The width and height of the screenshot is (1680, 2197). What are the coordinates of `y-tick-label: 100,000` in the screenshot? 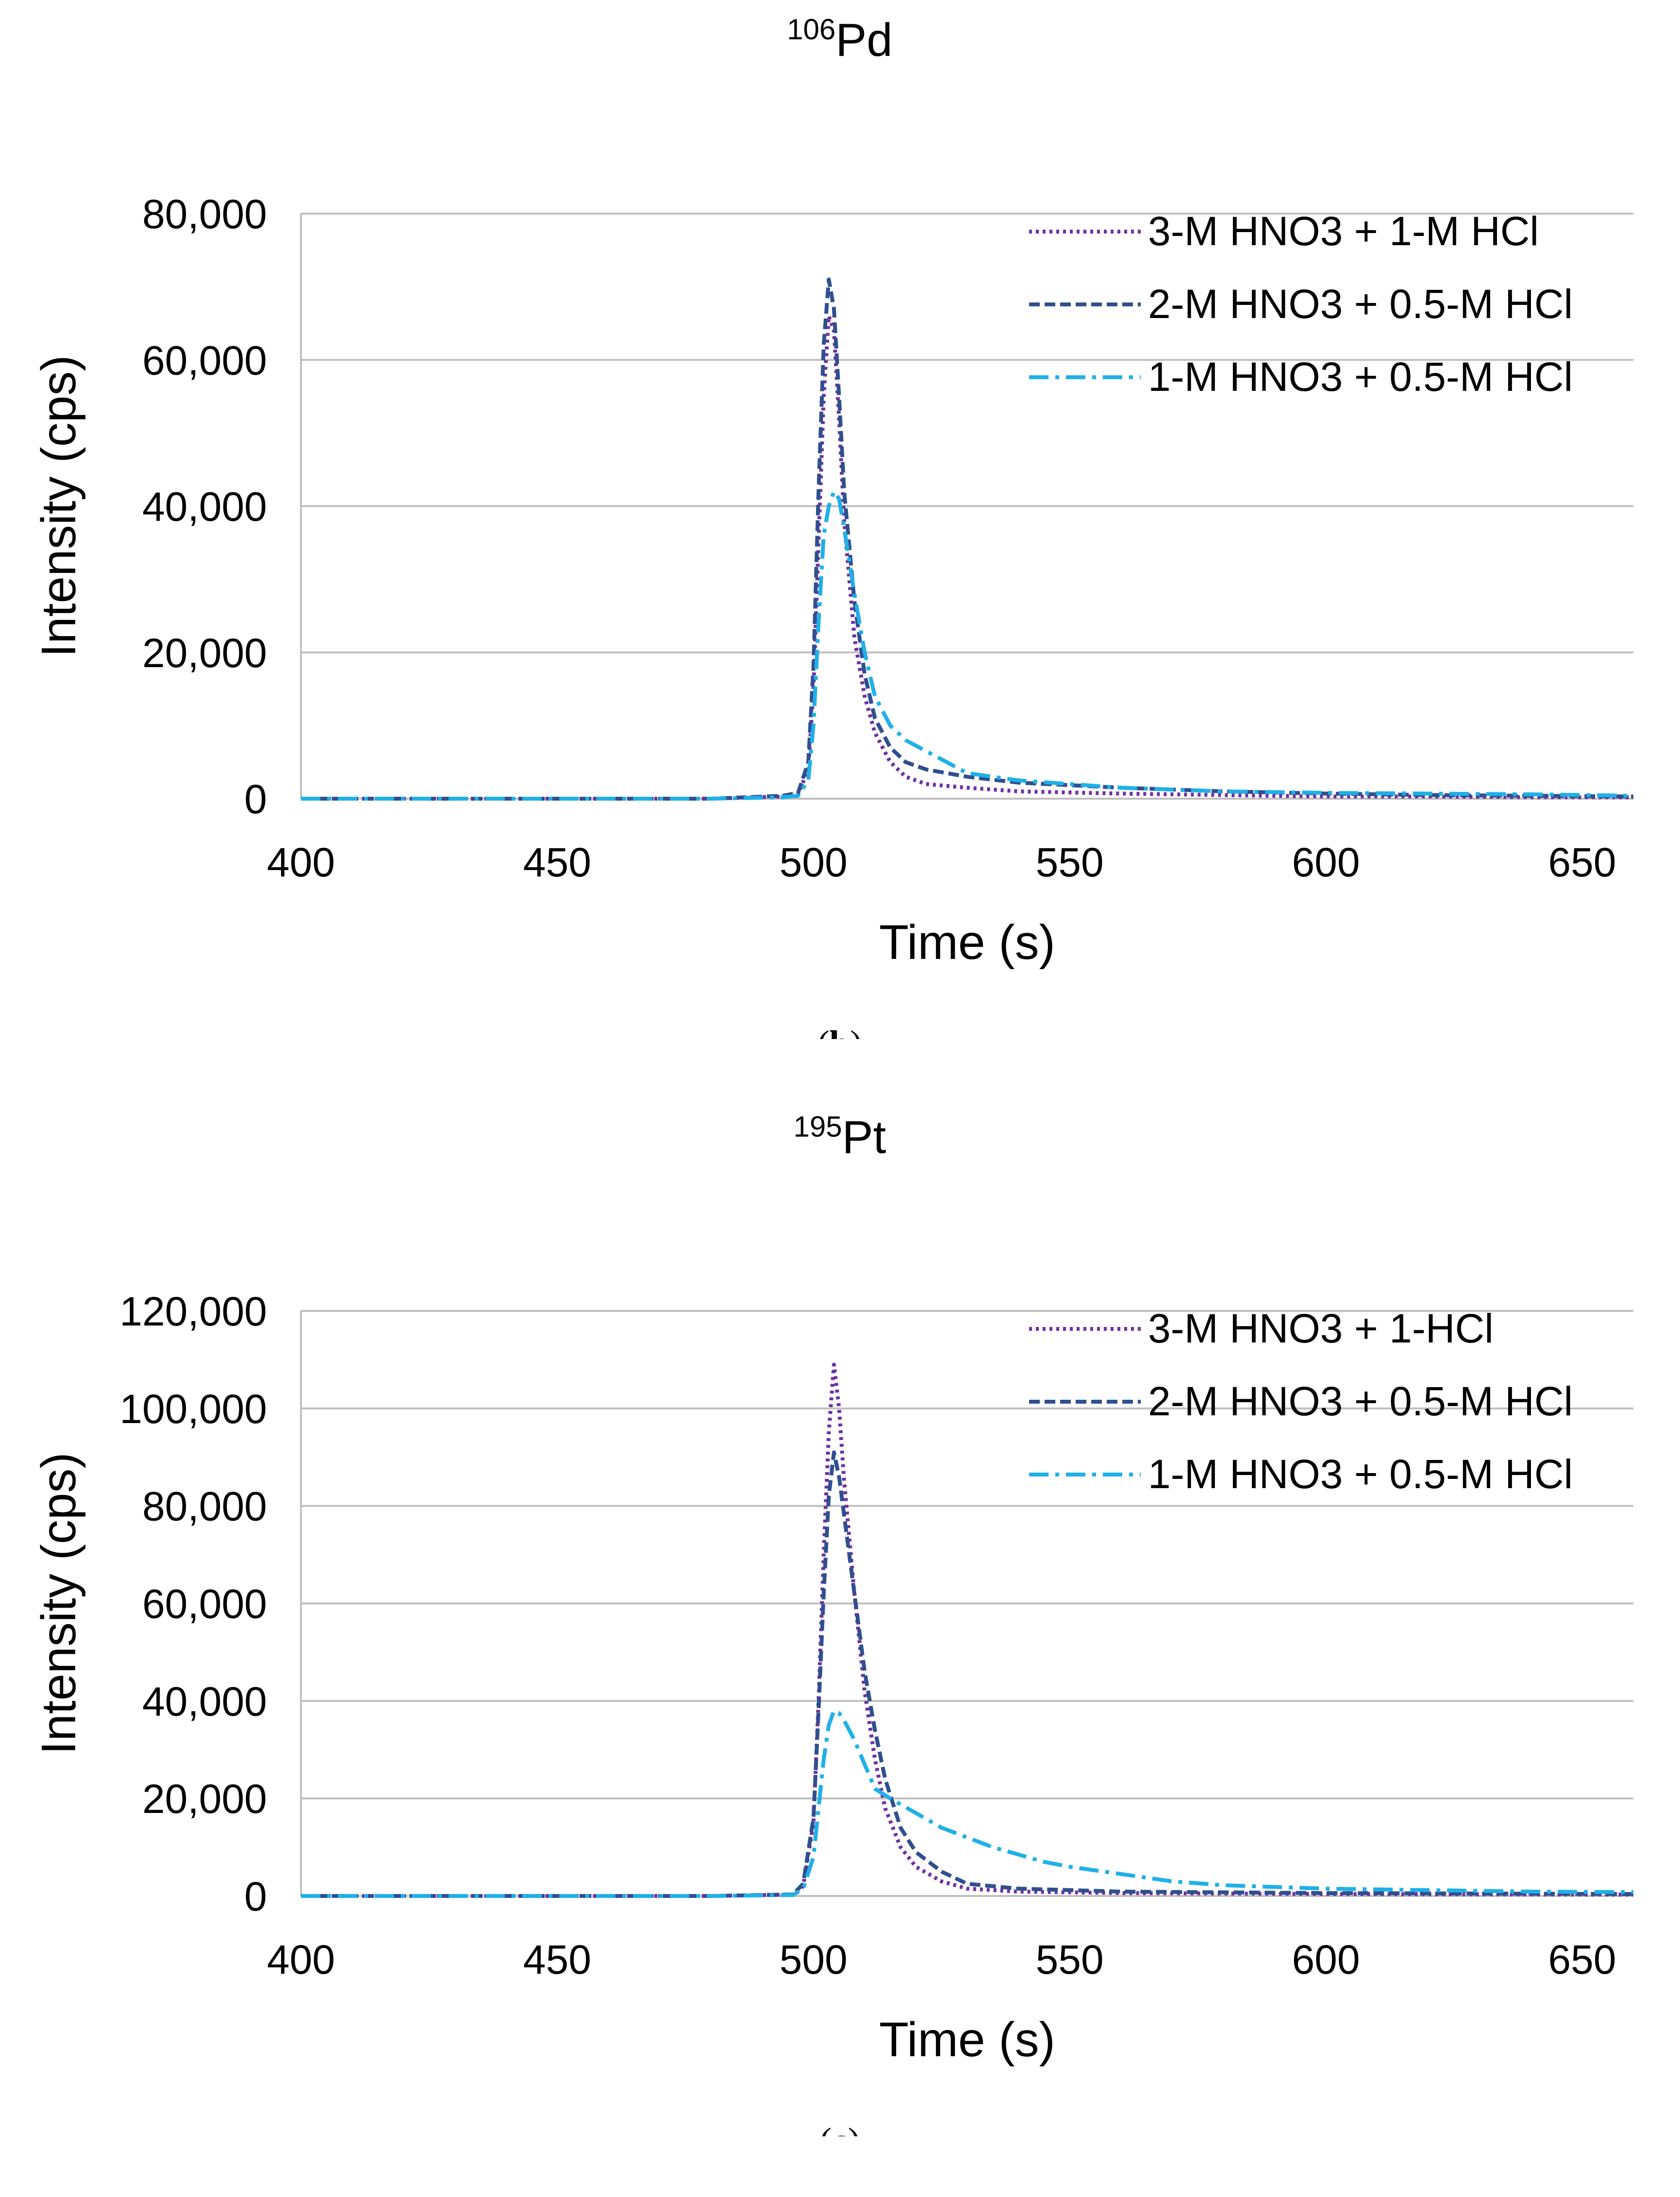 It's located at (193, 1409).